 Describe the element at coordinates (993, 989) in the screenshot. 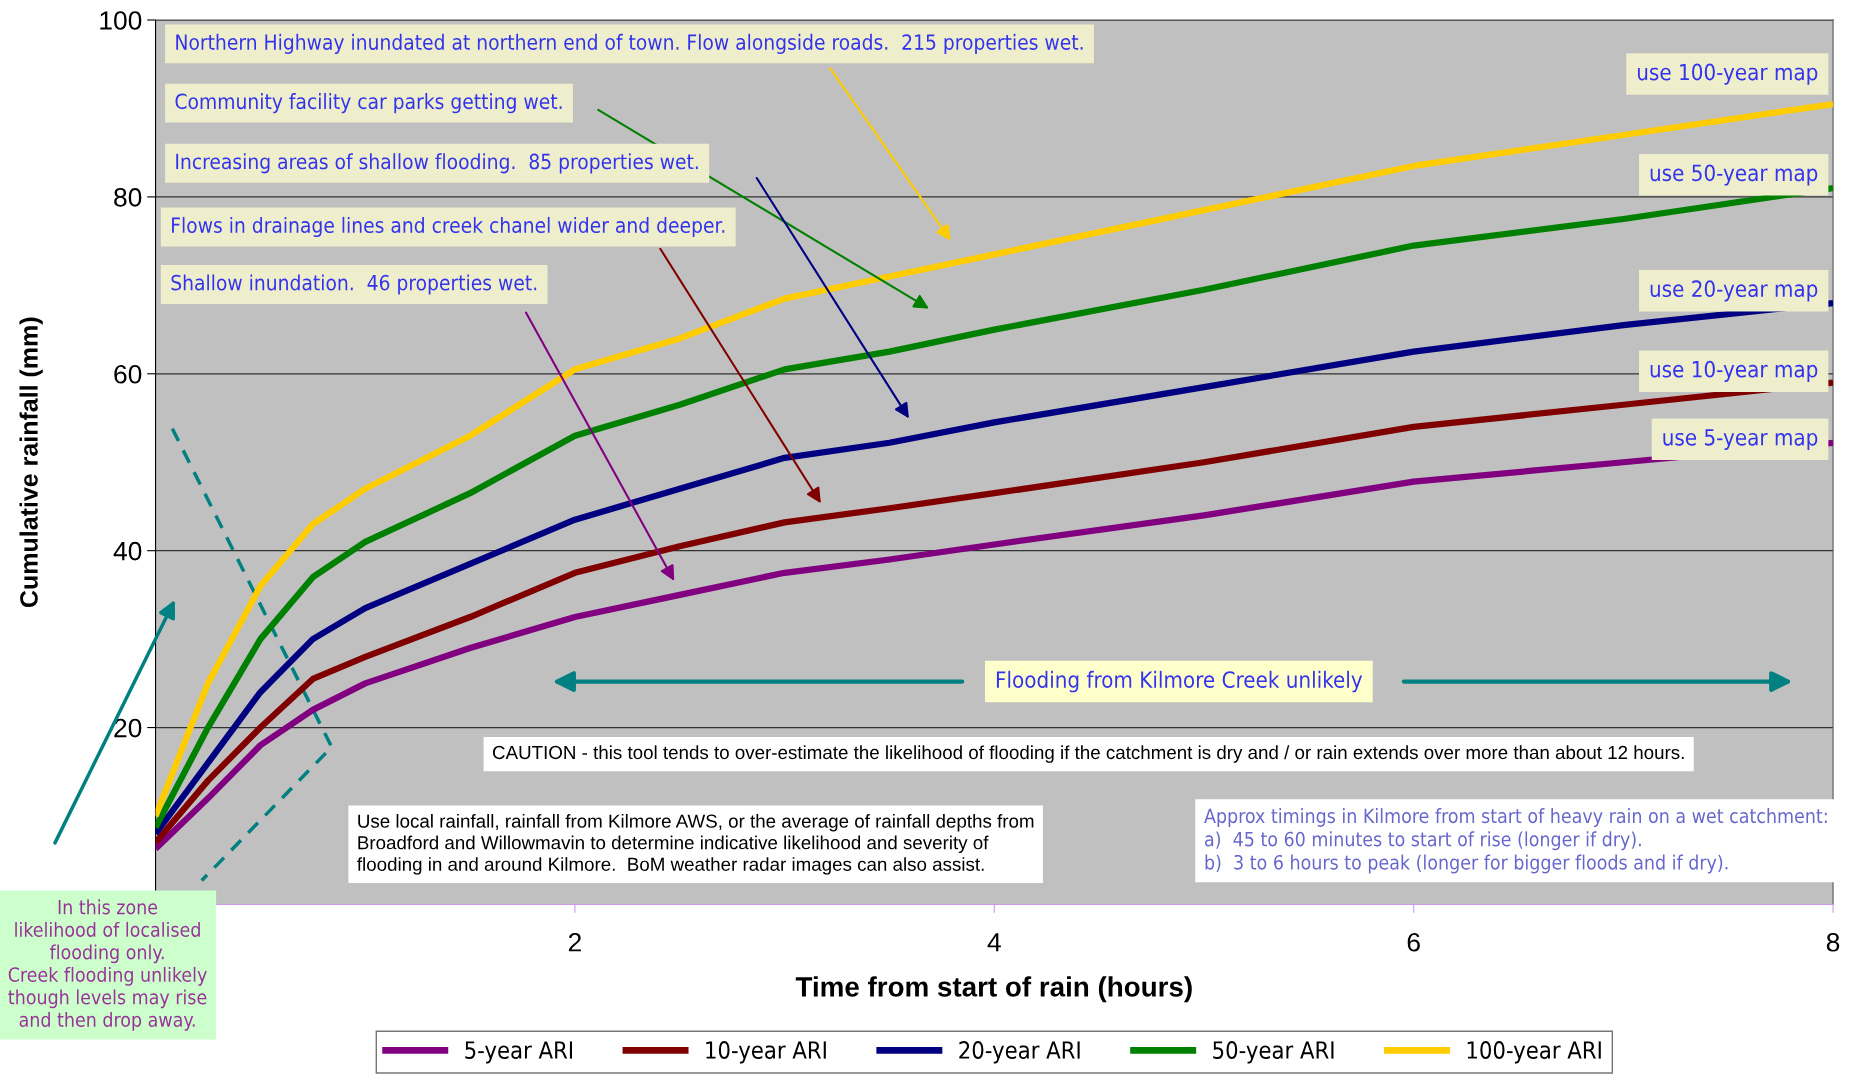

I see `x-axis-title: Time from start of rain (hours)` at that location.